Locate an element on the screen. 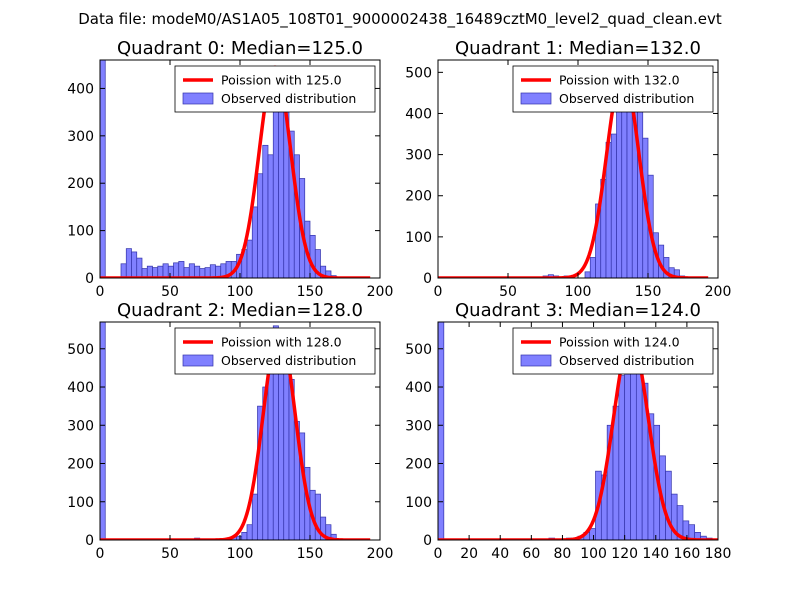 This screenshot has width=800, height=600. panel-title: Quadrant 3: Median=124.0 is located at coordinates (578, 310).